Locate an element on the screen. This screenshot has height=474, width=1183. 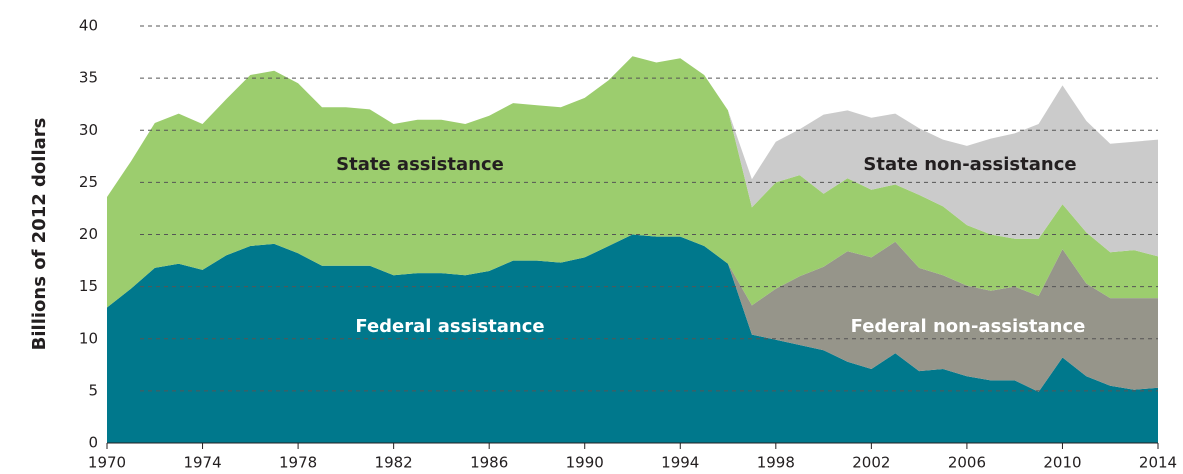
x-tick-label: 2010 is located at coordinates (1062, 463).